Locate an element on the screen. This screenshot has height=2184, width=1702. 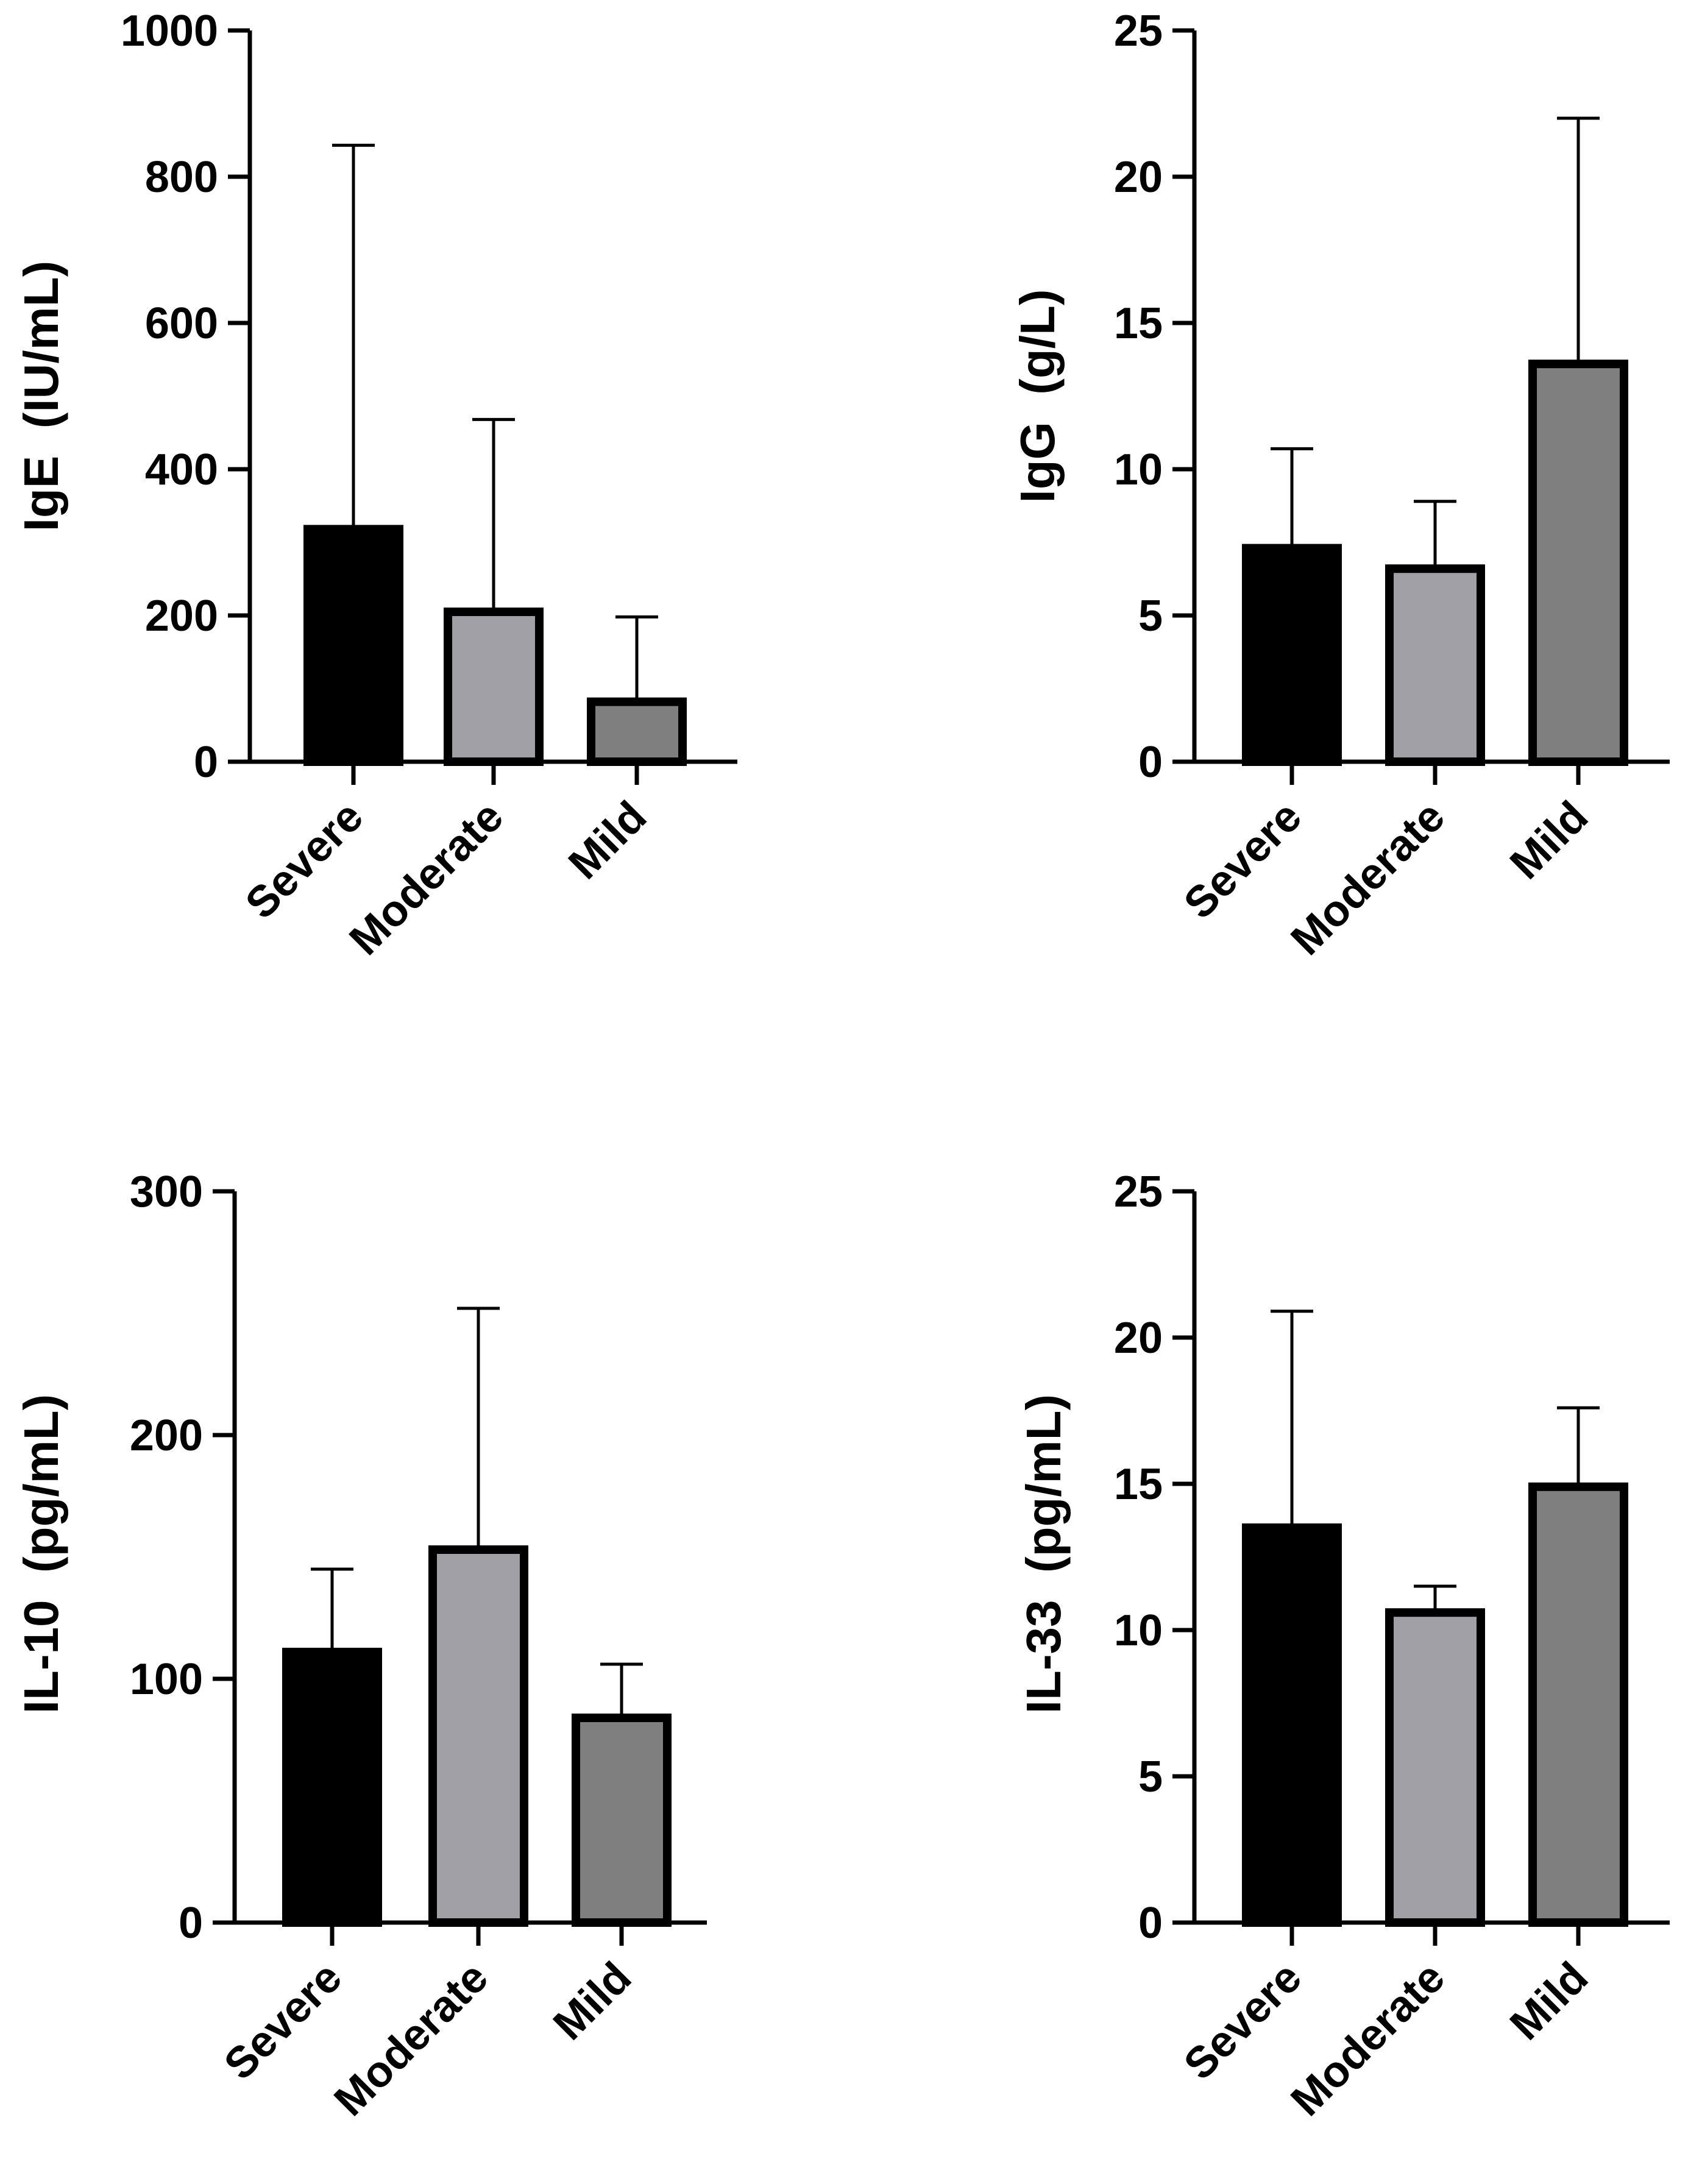
panel-4-y-tick-label: 15 is located at coordinates (1139, 1484).